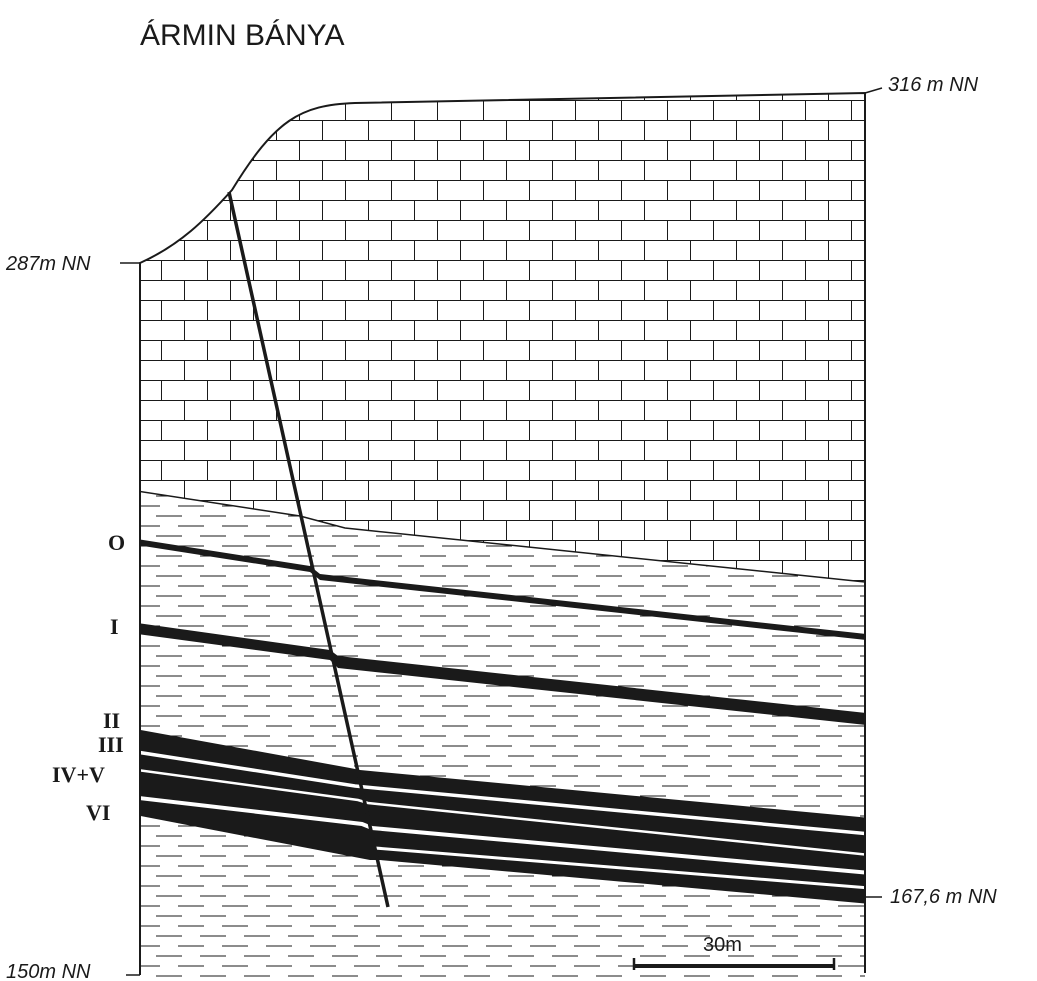  I want to click on fault-line, so click(308, 549).